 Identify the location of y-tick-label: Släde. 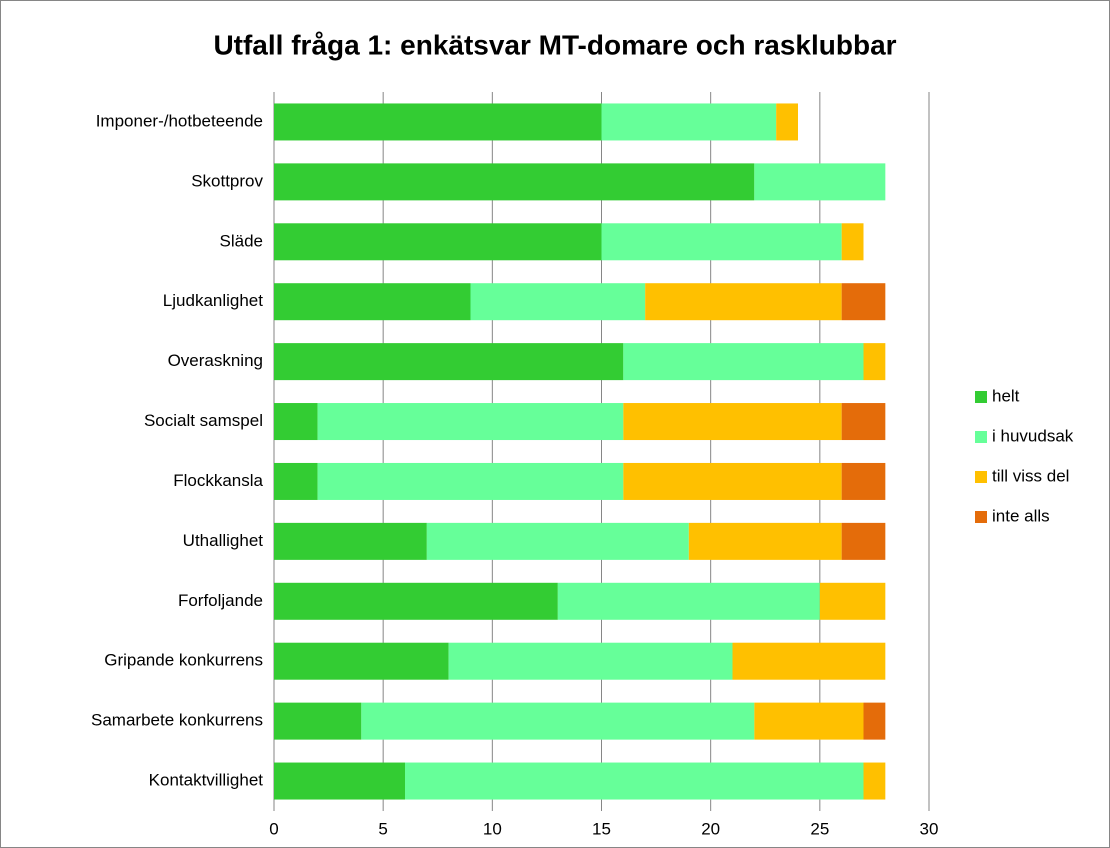
(241, 240).